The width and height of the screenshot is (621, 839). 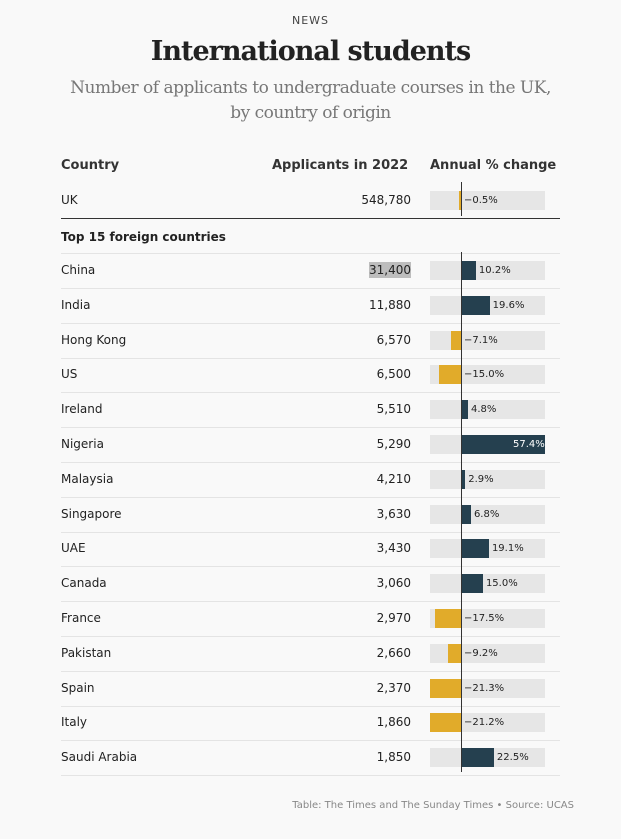 What do you see at coordinates (336, 374) in the screenshot?
I see `applicants-value: 6,500` at bounding box center [336, 374].